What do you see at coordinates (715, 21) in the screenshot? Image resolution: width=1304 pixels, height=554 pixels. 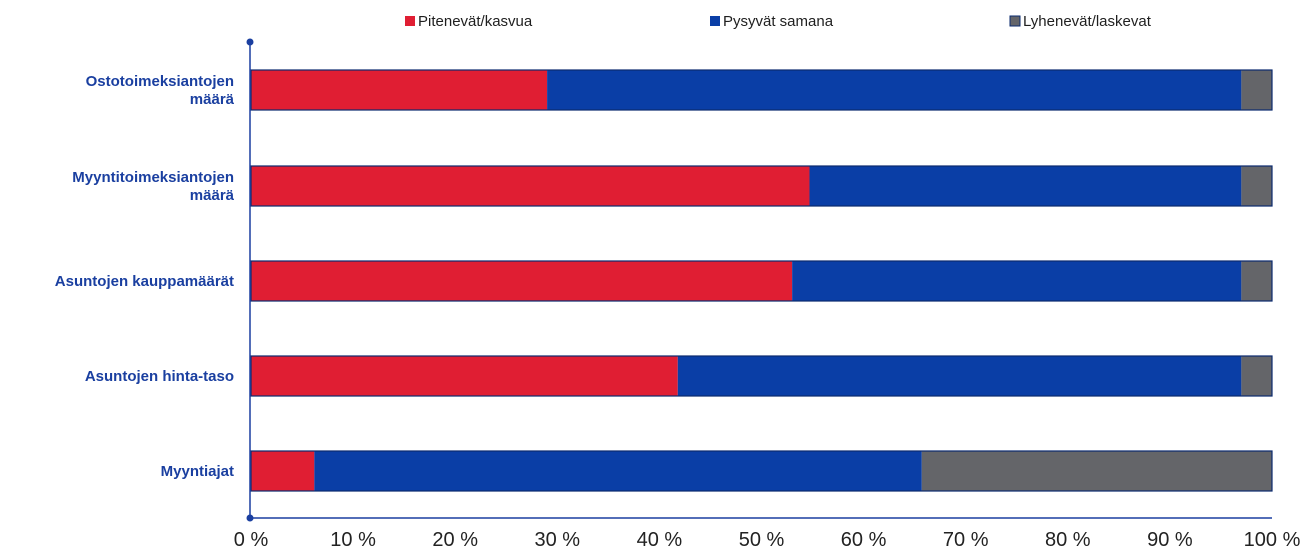 I see `legend-swatch-pysyvat-samana` at bounding box center [715, 21].